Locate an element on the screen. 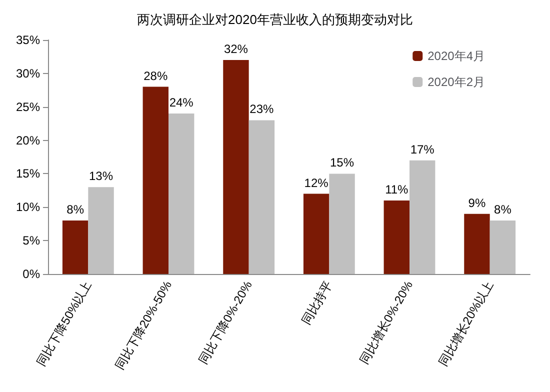 The height and width of the screenshot is (392, 550). data-label: 24% is located at coordinates (181, 103).